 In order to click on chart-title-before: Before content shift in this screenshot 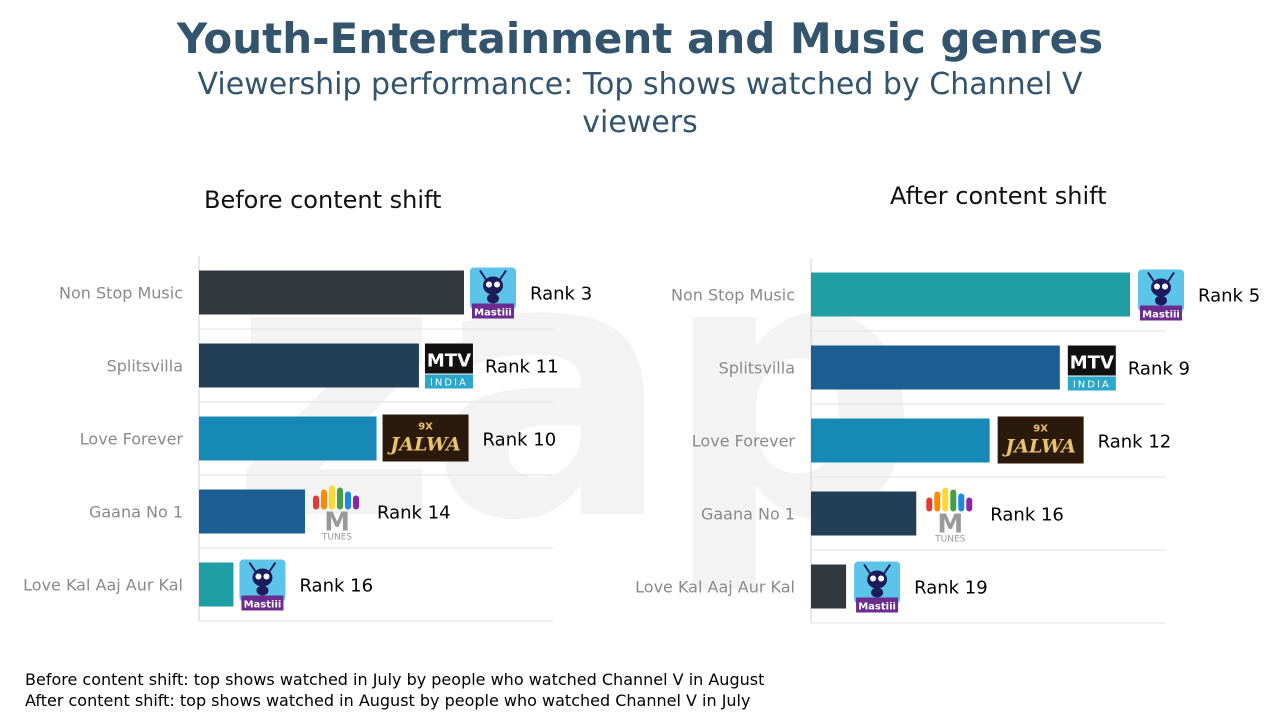, I will do `click(323, 200)`.